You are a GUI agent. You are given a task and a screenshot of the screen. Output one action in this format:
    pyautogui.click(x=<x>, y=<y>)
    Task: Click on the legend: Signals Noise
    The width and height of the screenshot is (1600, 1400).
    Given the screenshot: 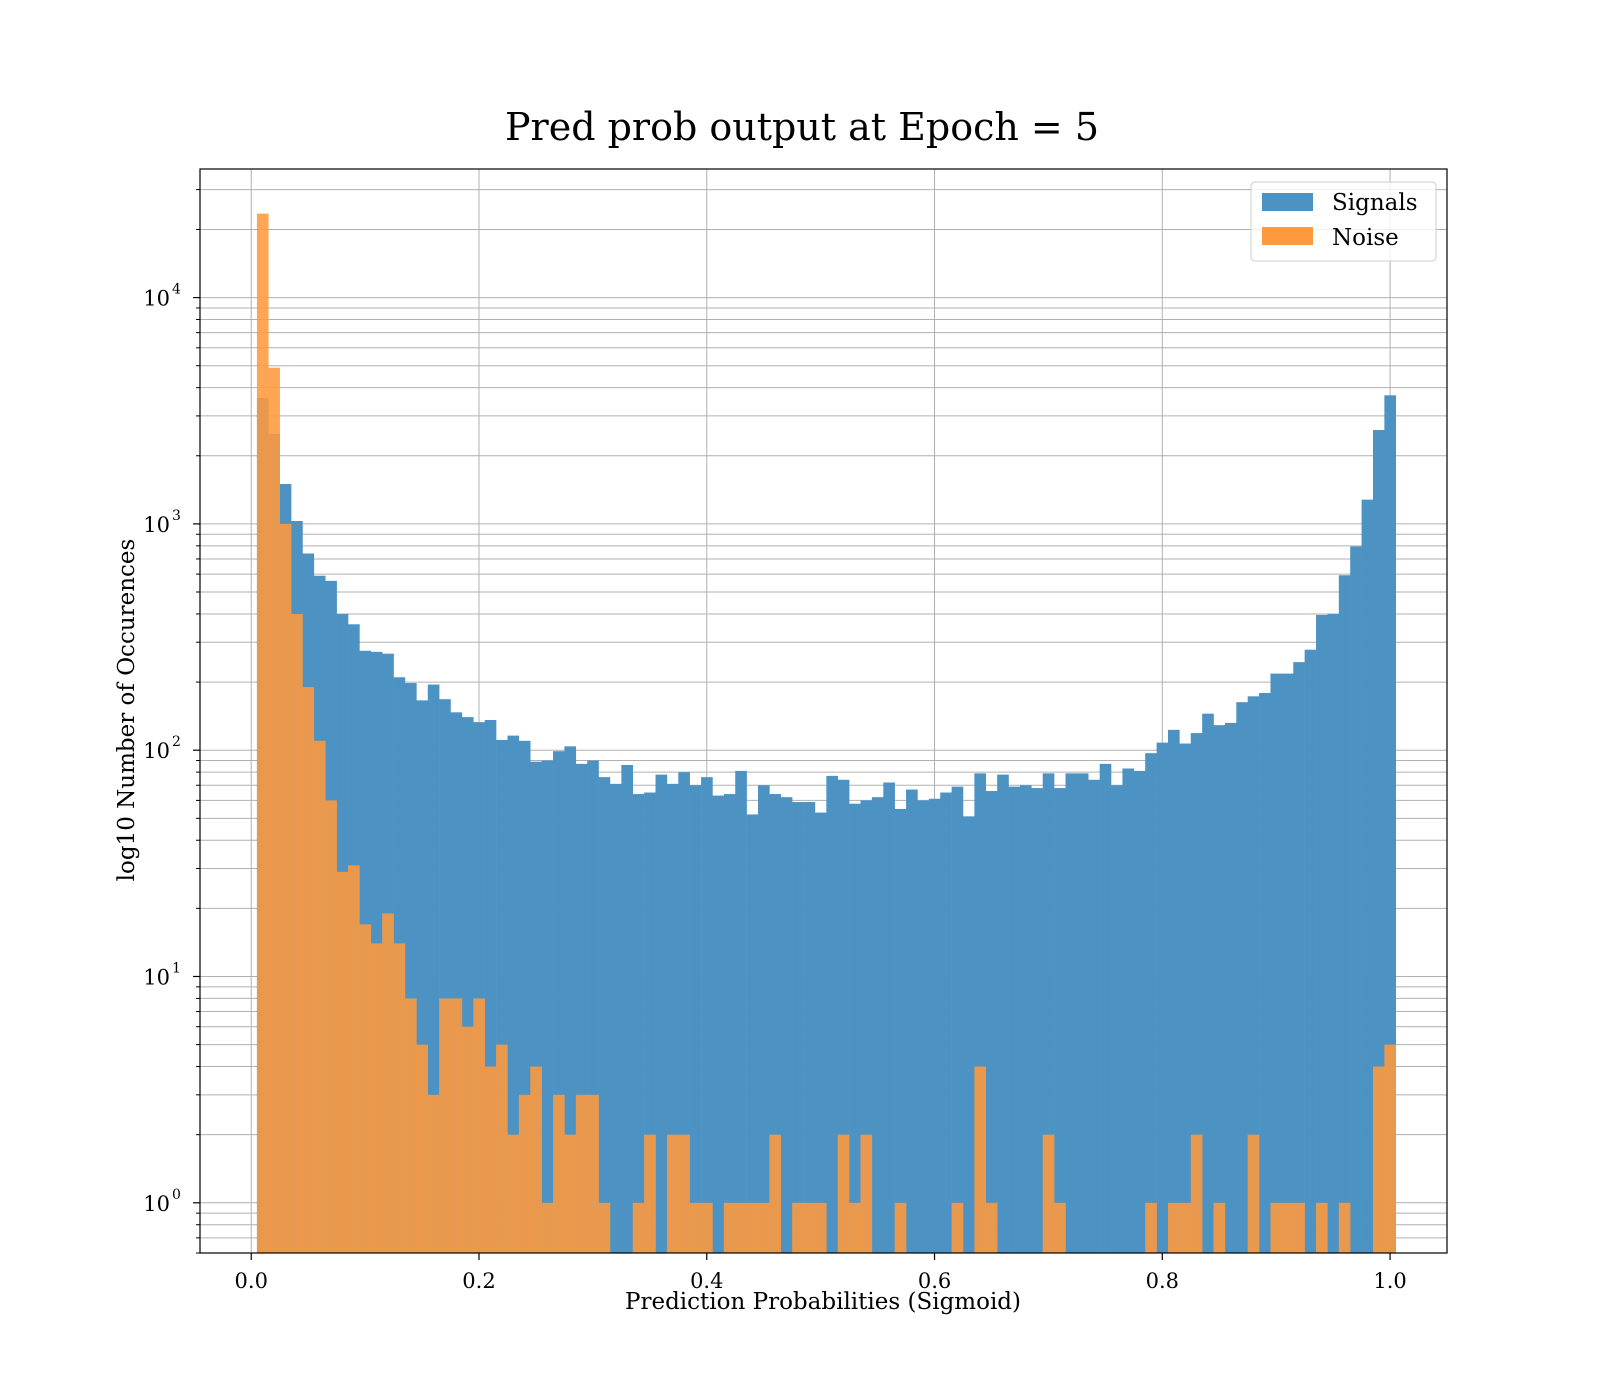 What is the action you would take?
    pyautogui.click(x=1343, y=221)
    